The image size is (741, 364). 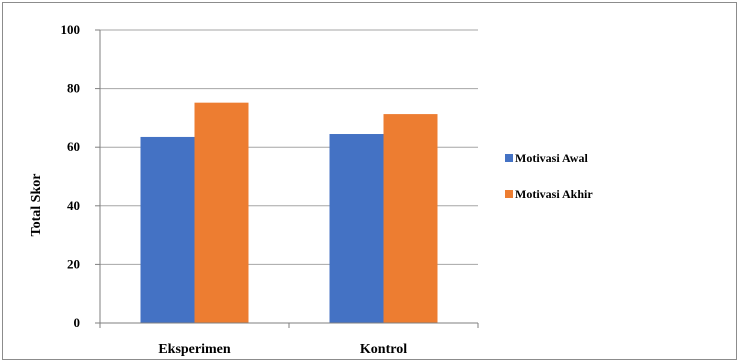 What do you see at coordinates (549, 176) in the screenshot?
I see `legend: Motivasi Awal Motivasi Akhir` at bounding box center [549, 176].